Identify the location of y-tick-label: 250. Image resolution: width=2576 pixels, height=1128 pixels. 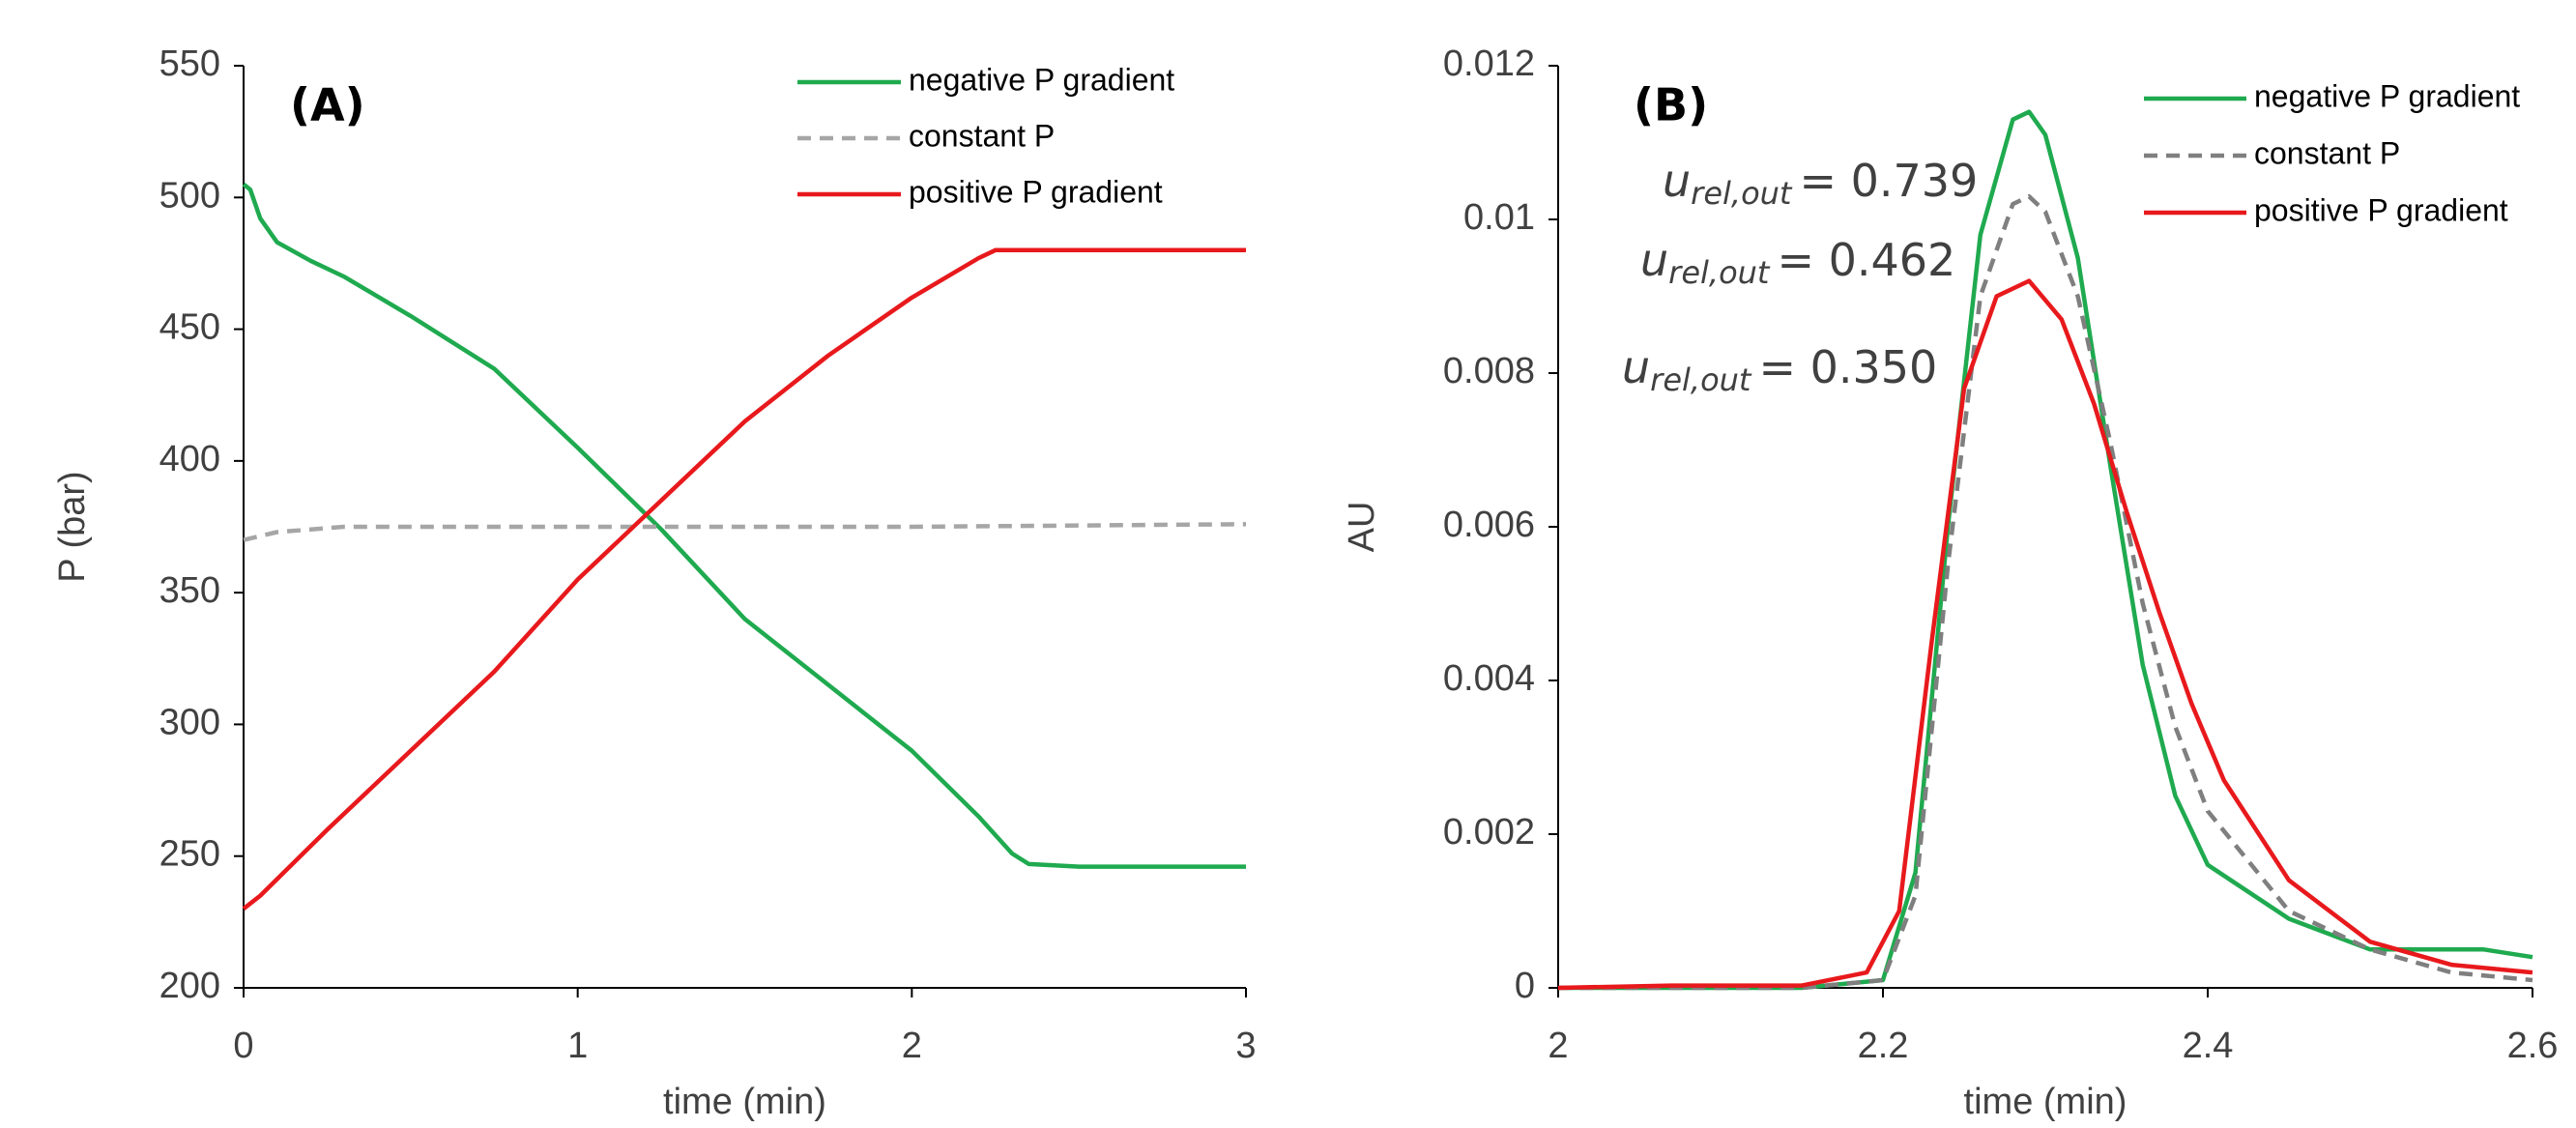
(189, 854).